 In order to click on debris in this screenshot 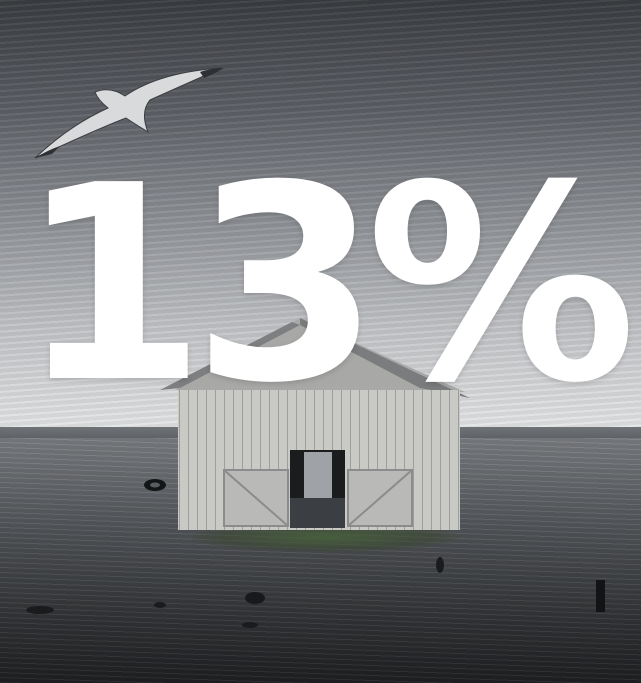, I will do `click(315, 592)`.